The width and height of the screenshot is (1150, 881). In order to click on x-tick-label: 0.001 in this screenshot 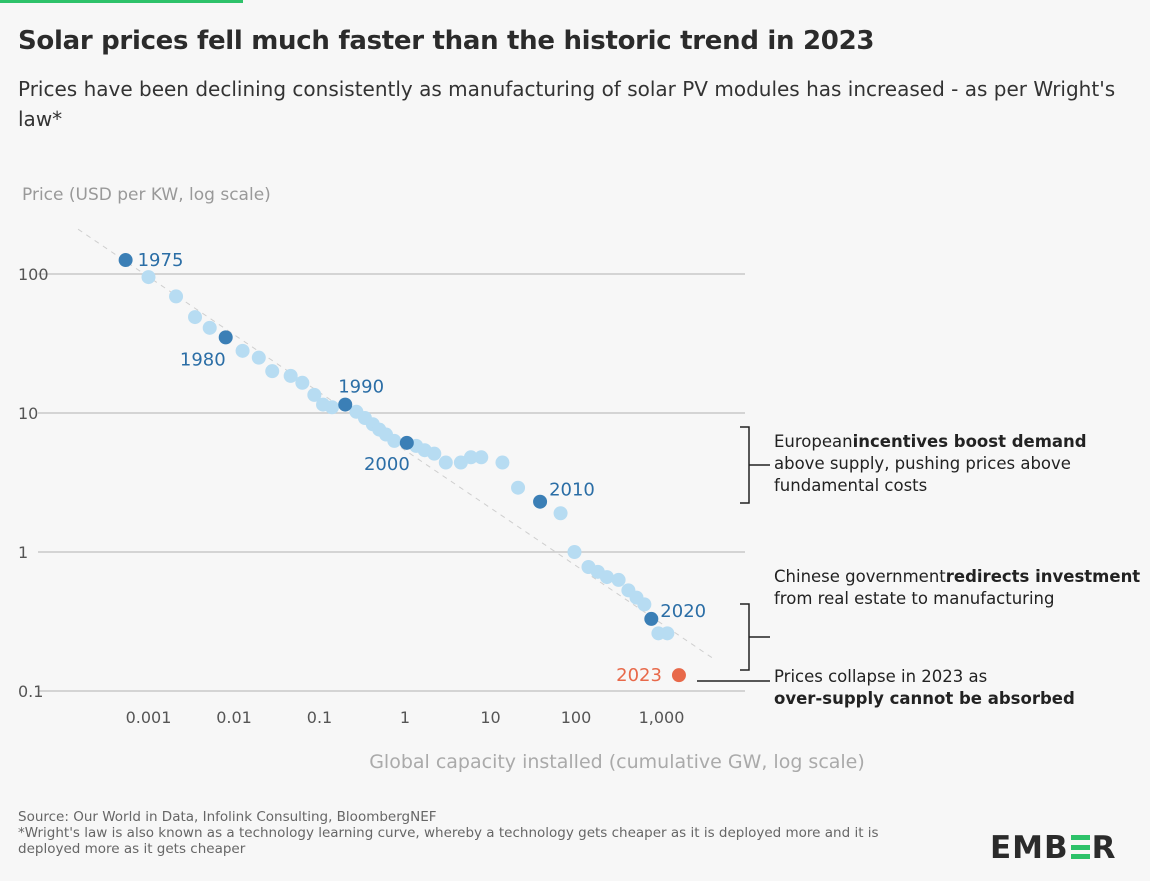, I will do `click(149, 717)`.